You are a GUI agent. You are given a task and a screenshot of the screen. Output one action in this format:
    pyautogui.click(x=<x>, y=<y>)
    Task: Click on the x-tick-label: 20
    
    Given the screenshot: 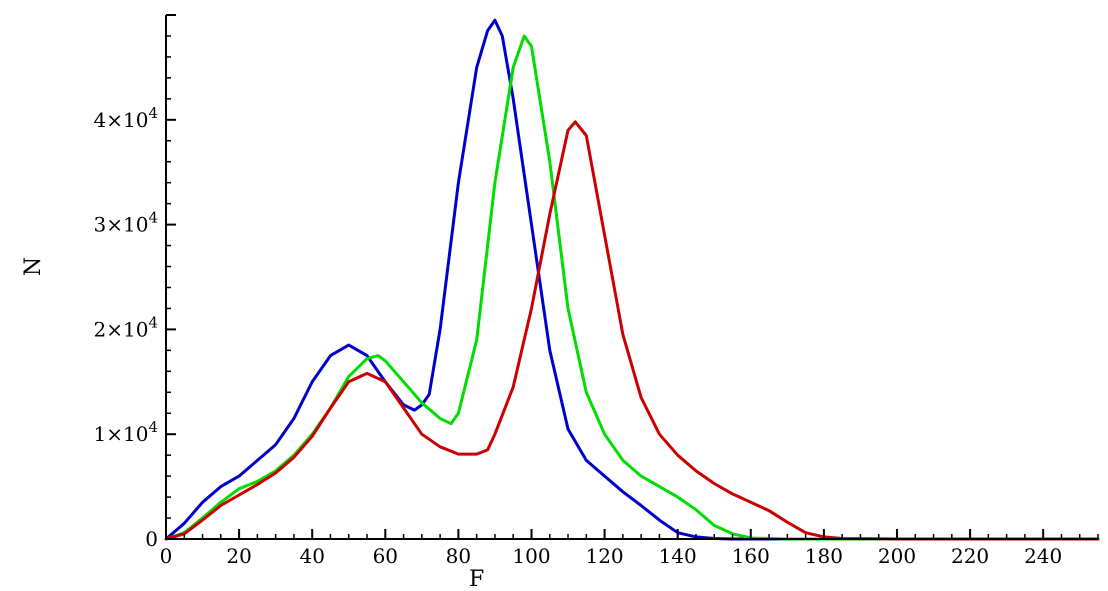 What is the action you would take?
    pyautogui.click(x=238, y=556)
    